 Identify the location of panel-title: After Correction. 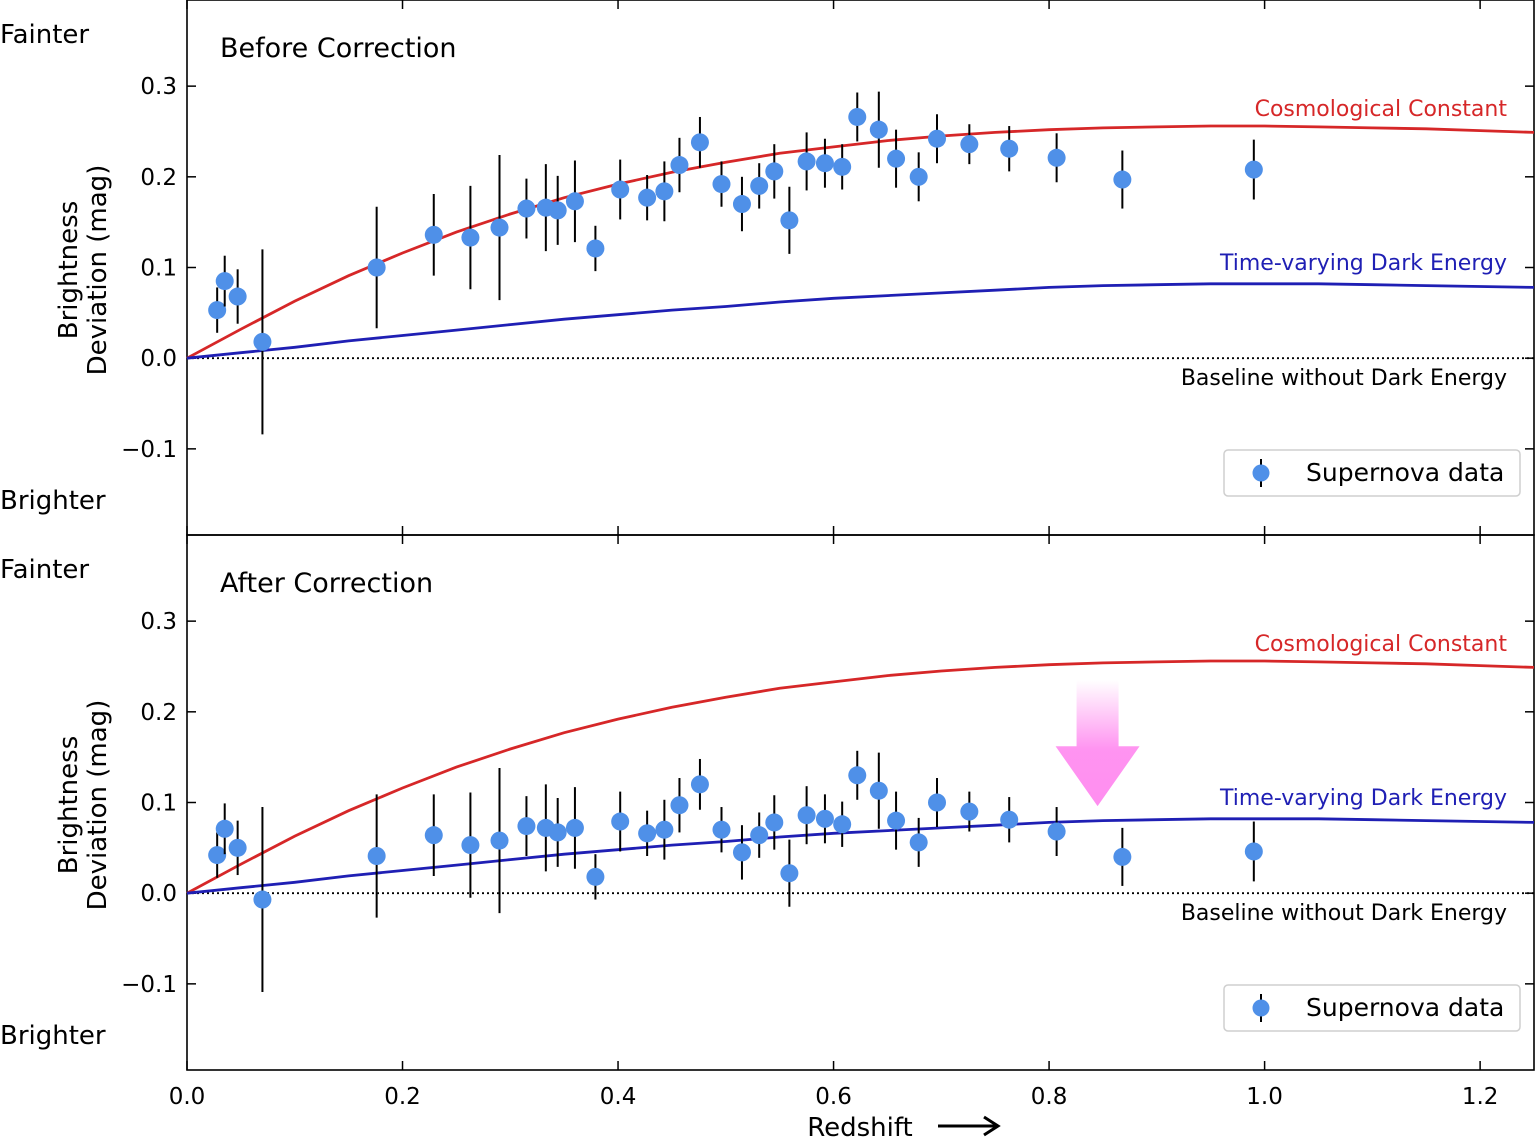
(326, 583).